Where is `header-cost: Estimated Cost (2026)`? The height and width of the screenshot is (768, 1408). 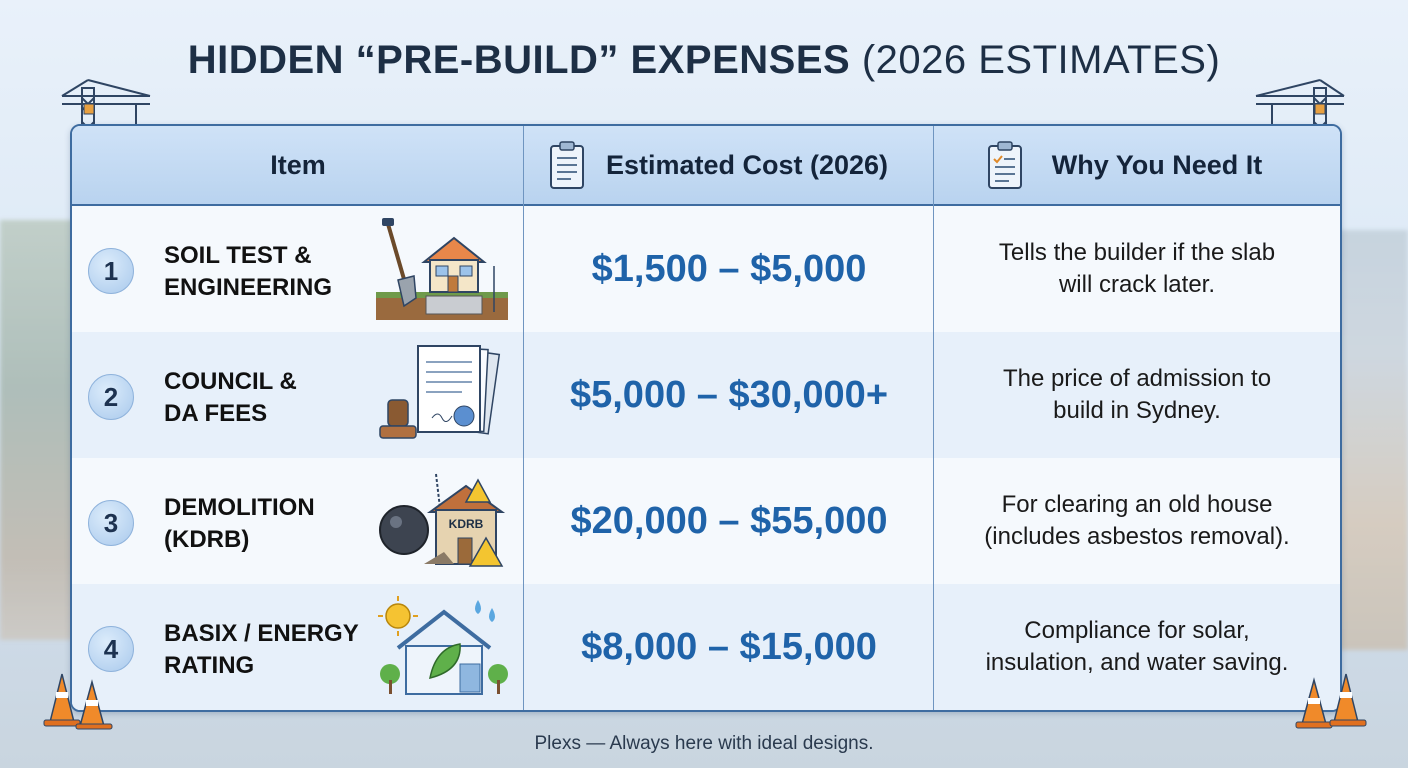
header-cost: Estimated Cost (2026) is located at coordinates (747, 164).